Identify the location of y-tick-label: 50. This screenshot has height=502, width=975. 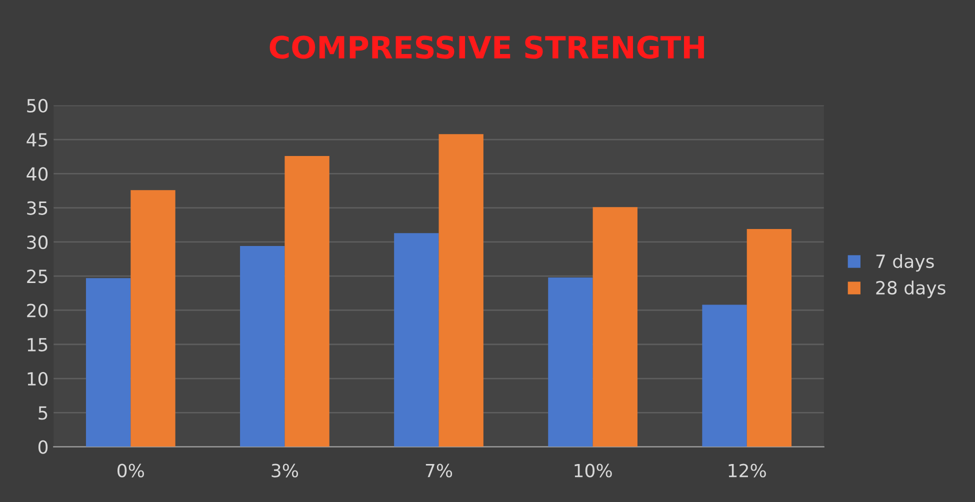
(37, 105).